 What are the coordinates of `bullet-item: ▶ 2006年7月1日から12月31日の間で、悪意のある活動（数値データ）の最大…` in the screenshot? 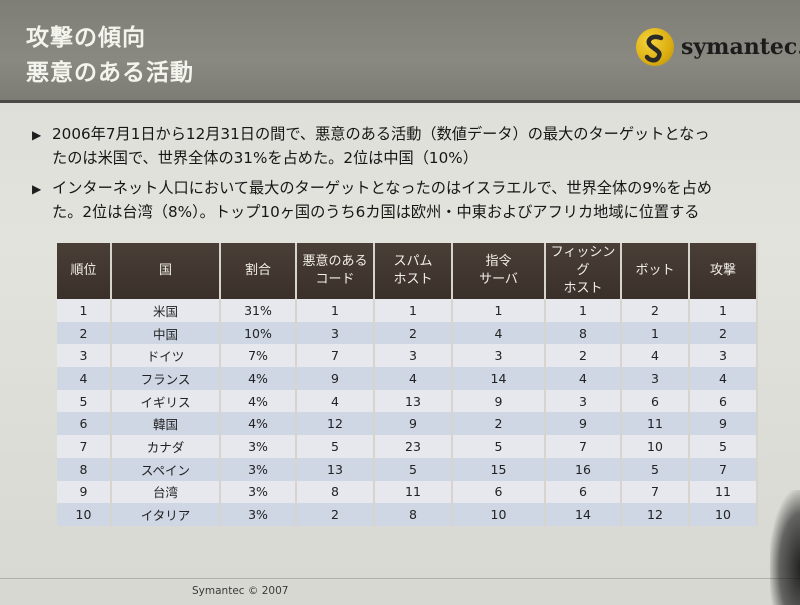 It's located at (399, 146).